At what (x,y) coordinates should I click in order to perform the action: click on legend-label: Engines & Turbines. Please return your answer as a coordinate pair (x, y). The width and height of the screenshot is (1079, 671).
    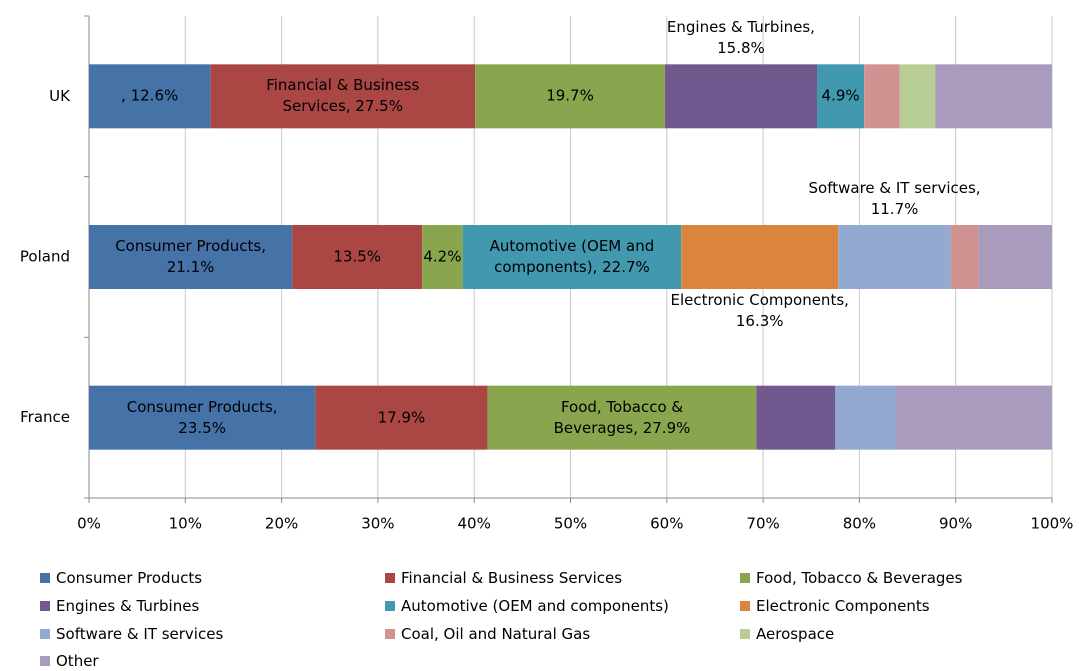
    Looking at the image, I should click on (128, 605).